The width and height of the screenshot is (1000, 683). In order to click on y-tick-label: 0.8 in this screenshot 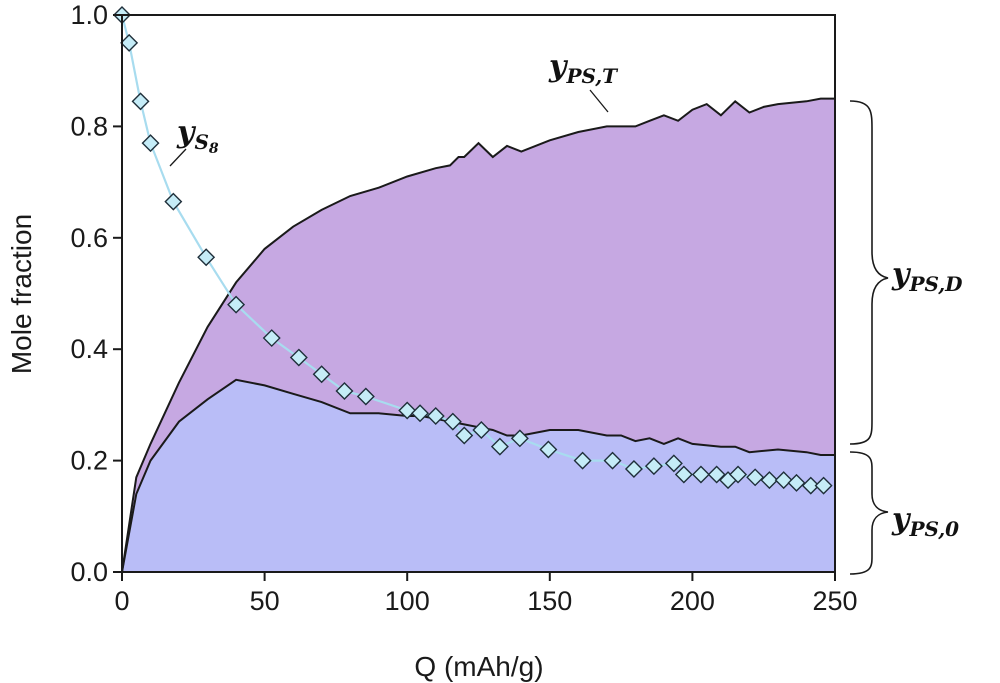, I will do `click(89, 126)`.